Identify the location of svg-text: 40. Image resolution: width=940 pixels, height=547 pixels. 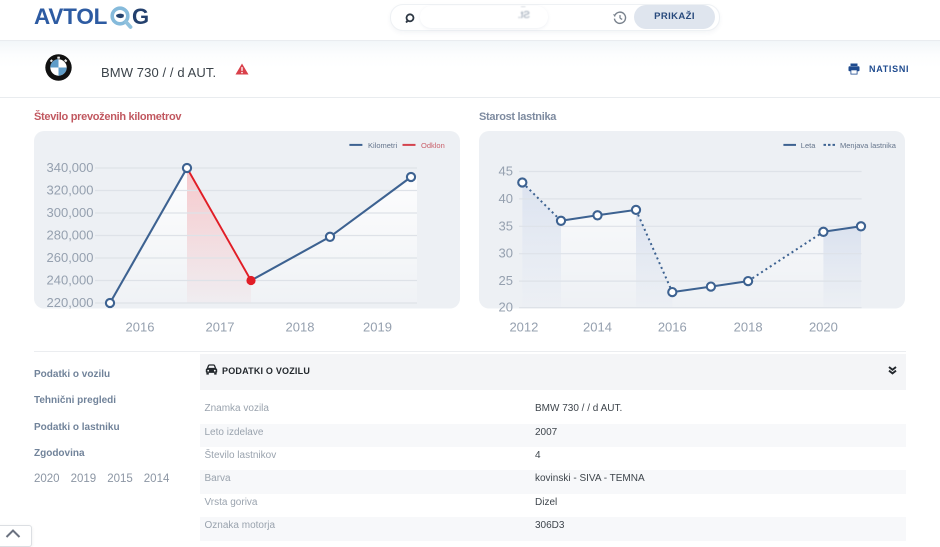
(506, 198).